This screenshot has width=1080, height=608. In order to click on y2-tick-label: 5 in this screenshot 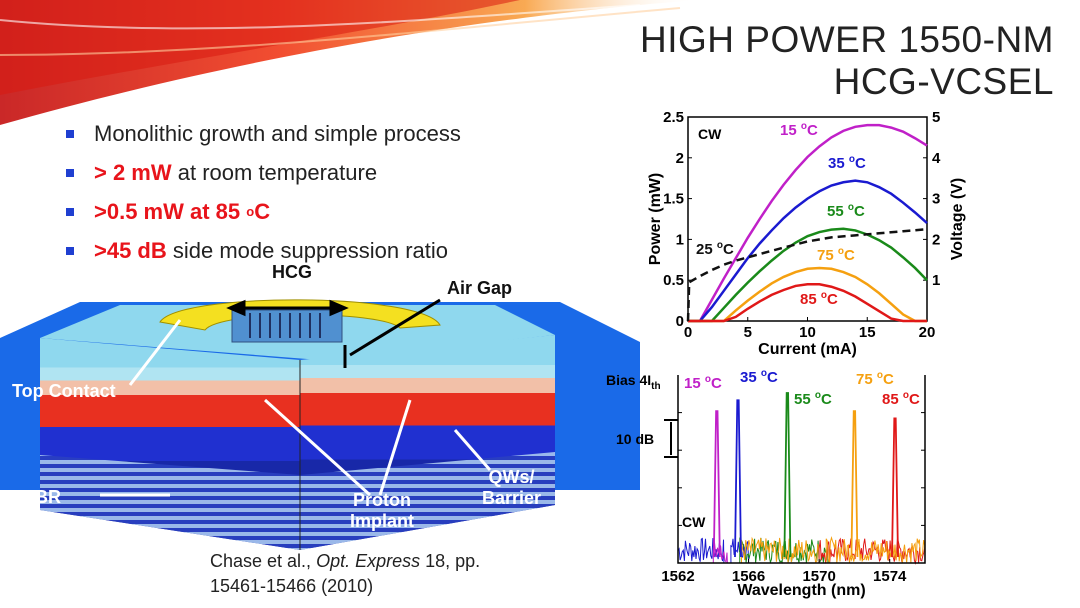, I will do `click(936, 117)`.